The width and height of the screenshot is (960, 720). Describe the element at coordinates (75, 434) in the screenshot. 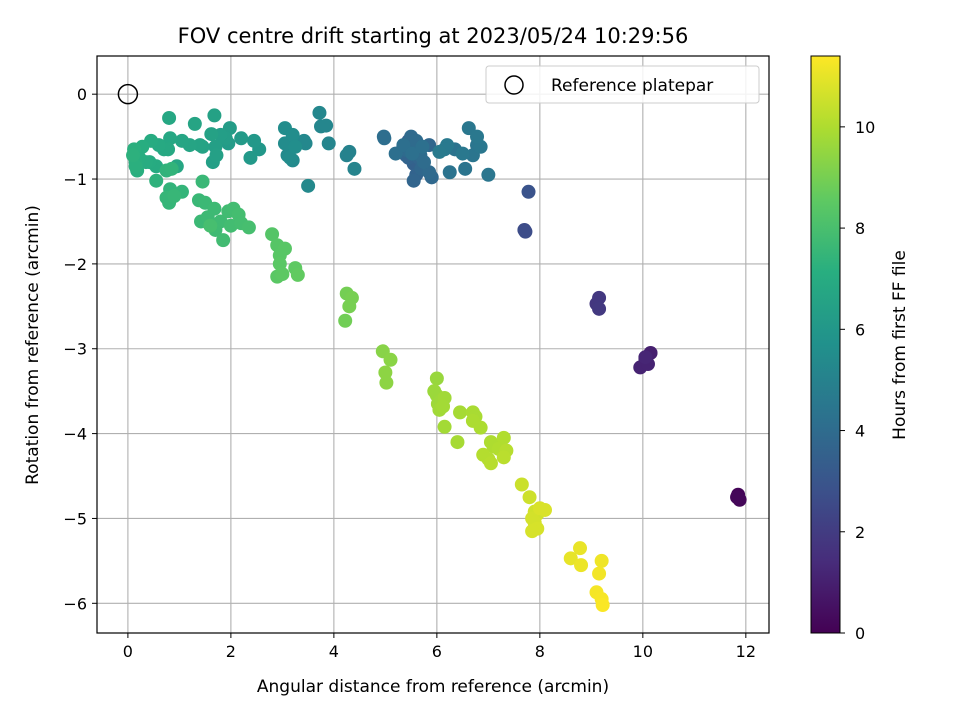

I see `y-tick-label: −4` at that location.